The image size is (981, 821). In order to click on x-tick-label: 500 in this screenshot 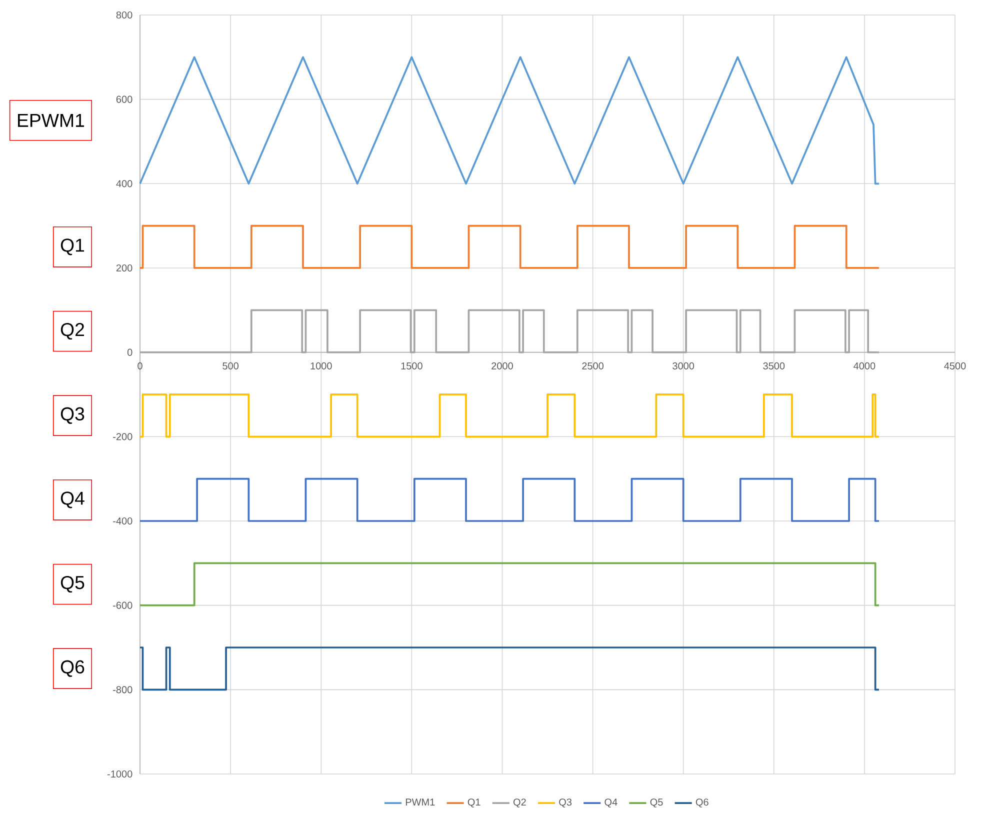, I will do `click(230, 366)`.